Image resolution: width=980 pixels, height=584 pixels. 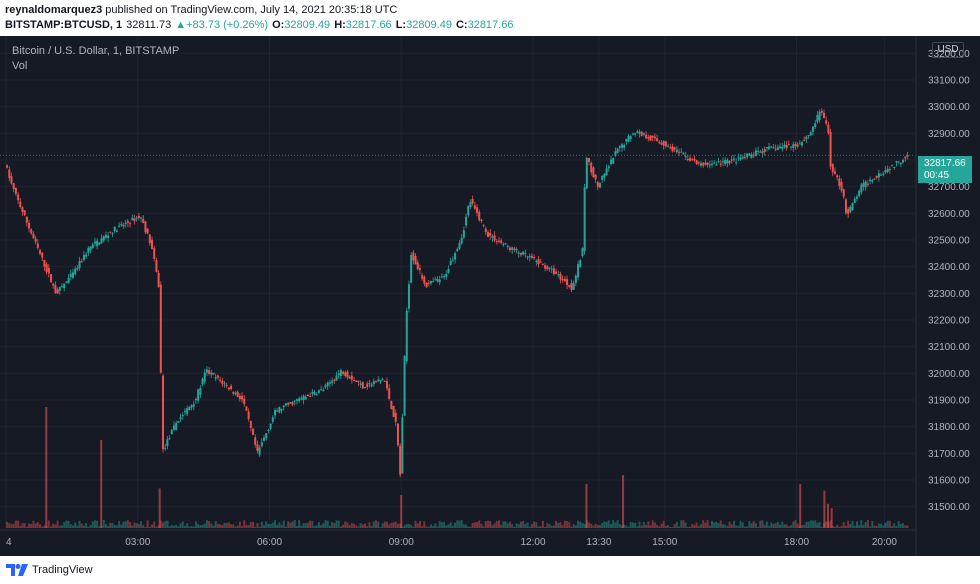 What do you see at coordinates (49, 570) in the screenshot?
I see `tradingview-logo: TradingView` at bounding box center [49, 570].